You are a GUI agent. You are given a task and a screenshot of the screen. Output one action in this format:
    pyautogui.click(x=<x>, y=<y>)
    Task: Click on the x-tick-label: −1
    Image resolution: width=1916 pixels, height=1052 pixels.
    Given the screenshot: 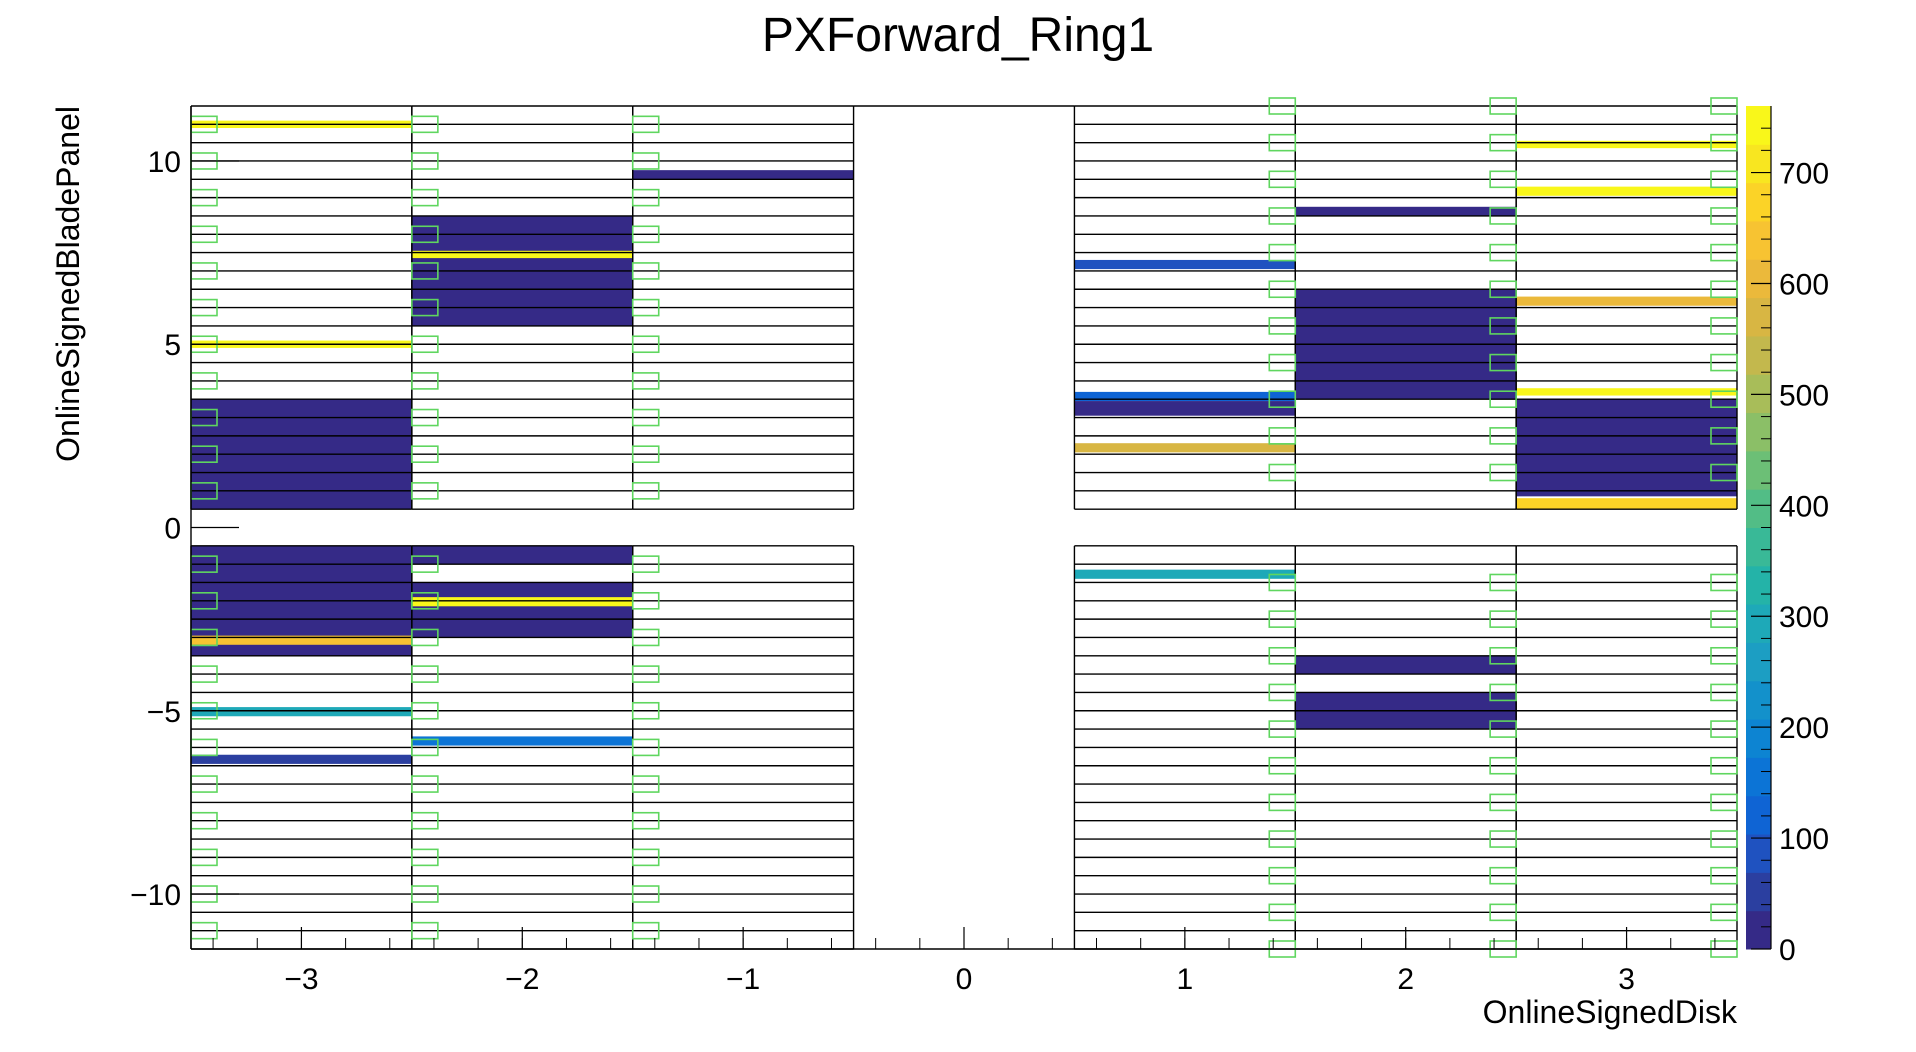 What is the action you would take?
    pyautogui.click(x=743, y=979)
    